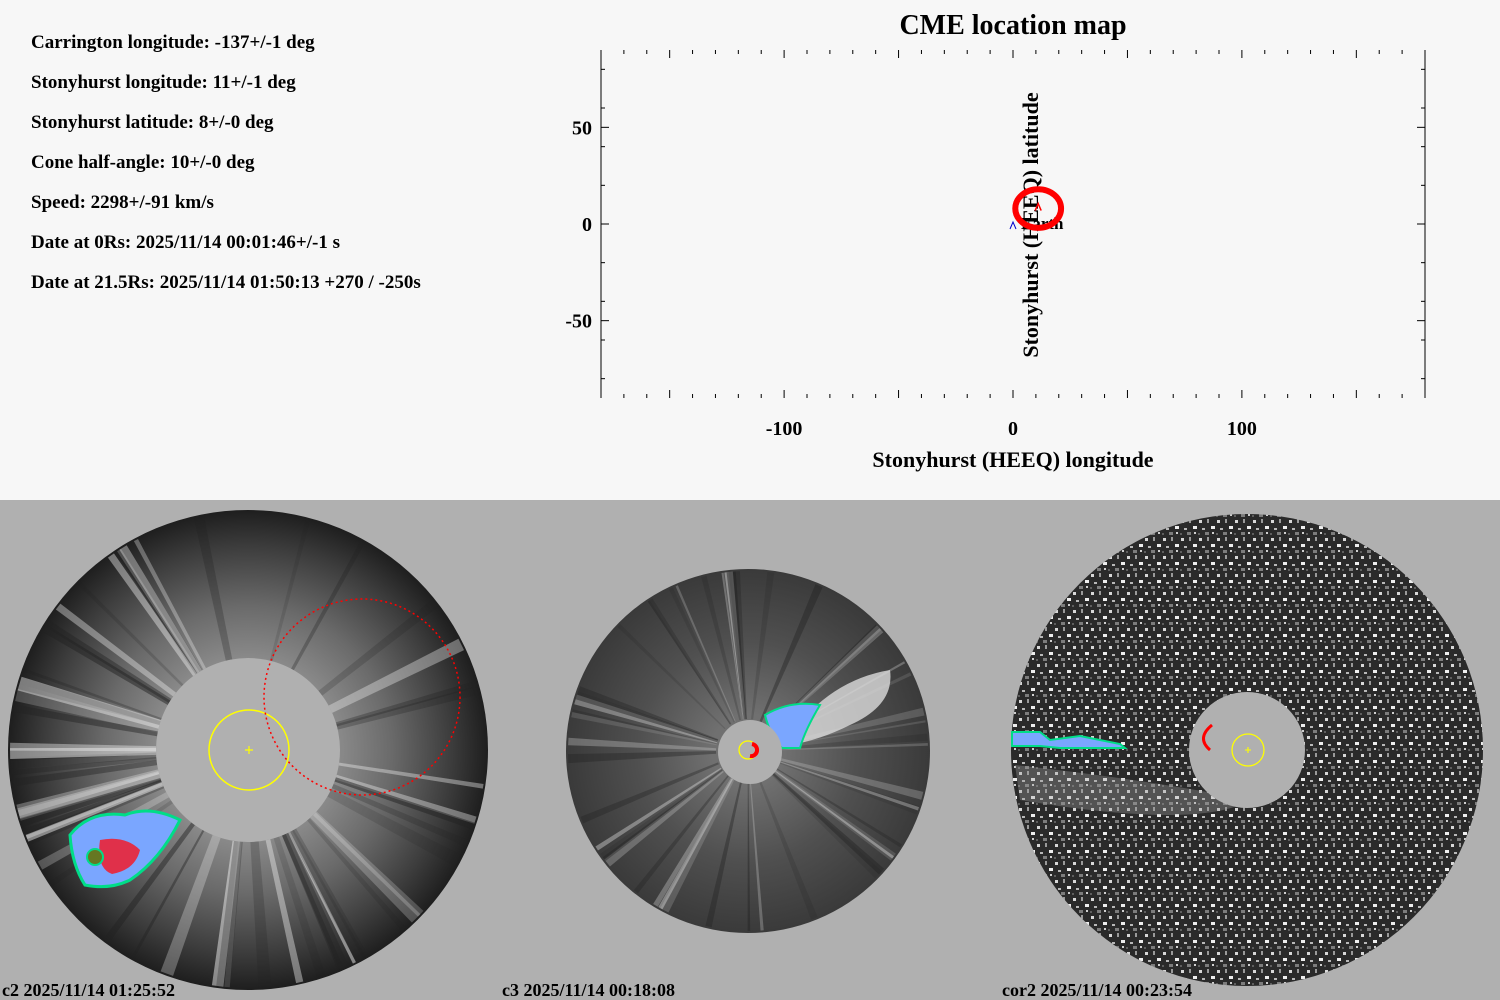 This screenshot has width=1500, height=1000. I want to click on x-axis-label: Stonyhurst (HEEQ) longitude, so click(1012, 459).